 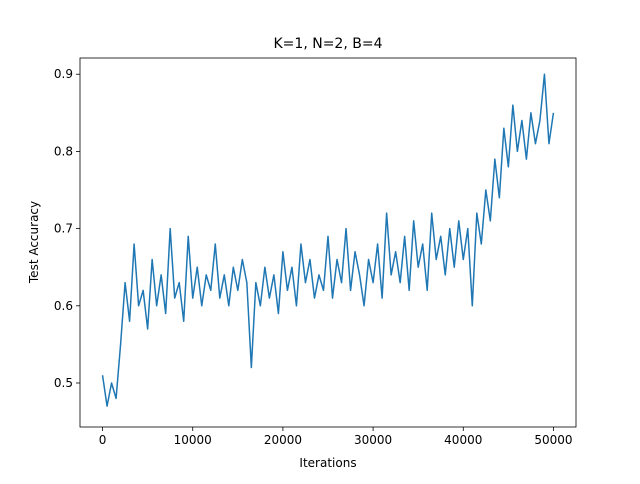 I want to click on x-axis-label: Iterations, so click(x=327, y=463).